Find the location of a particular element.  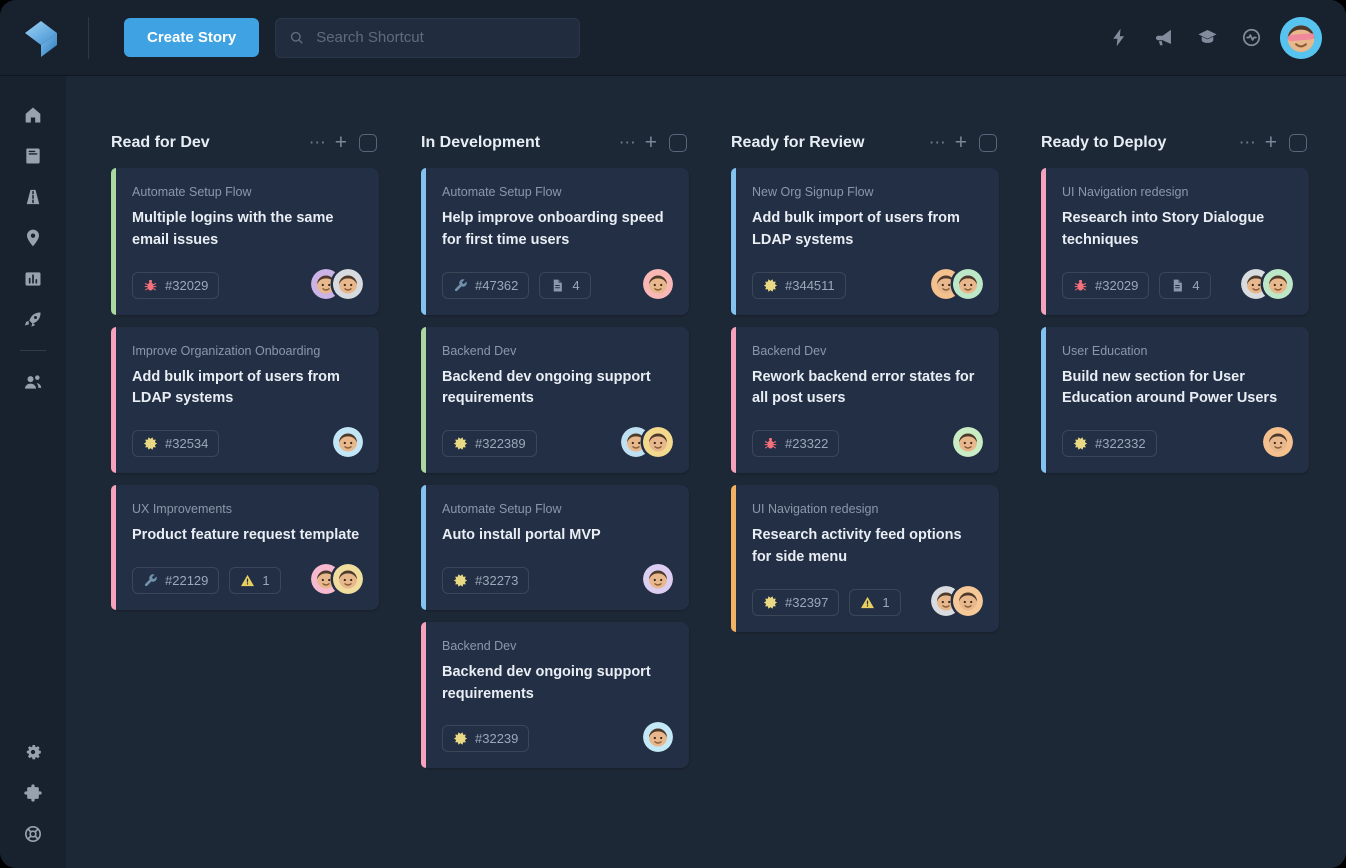

story-footer: #22129 1 is located at coordinates (247, 578).